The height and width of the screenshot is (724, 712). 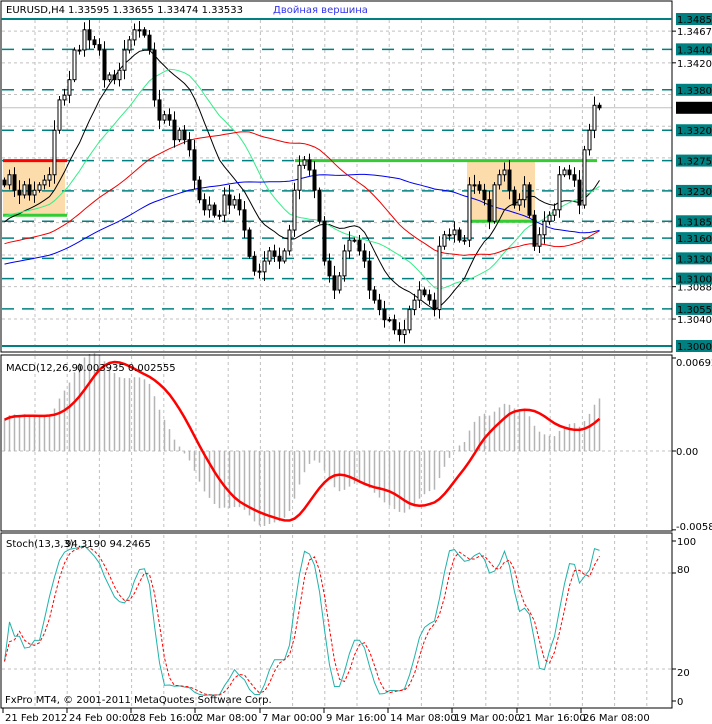 What do you see at coordinates (40, 544) in the screenshot?
I see `stoch-title: Stoch(13,3,3)` at bounding box center [40, 544].